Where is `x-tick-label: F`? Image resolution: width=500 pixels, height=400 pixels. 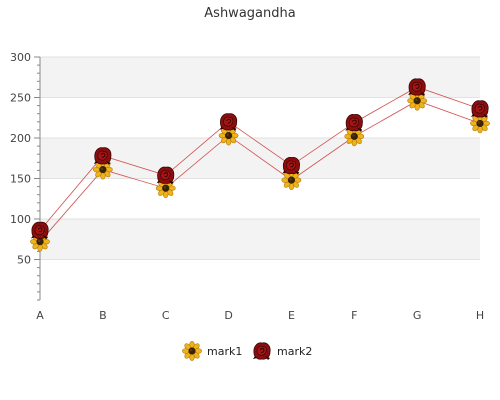 x-tick-label: F is located at coordinates (354, 315).